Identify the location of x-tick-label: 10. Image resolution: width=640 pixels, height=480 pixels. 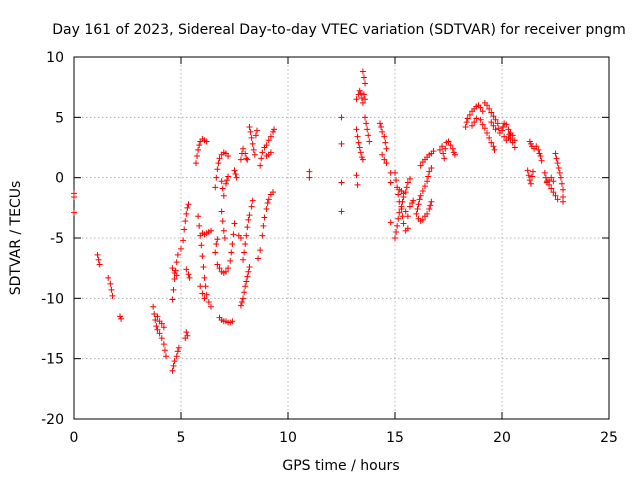
(288, 438).